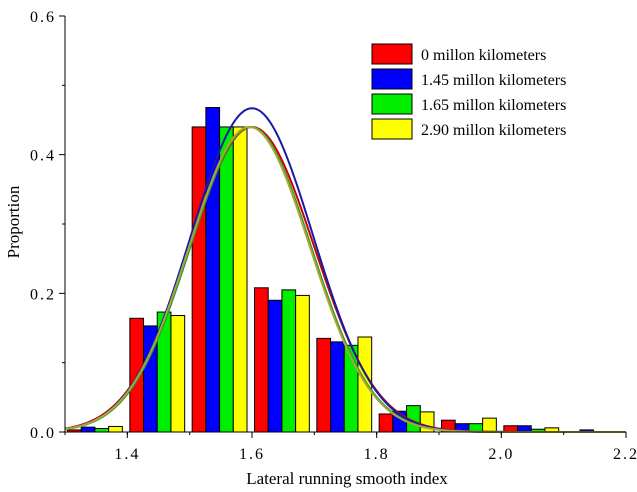 The image size is (637, 492). I want to click on x-axis-title: Lateral running smooth index, so click(347, 478).